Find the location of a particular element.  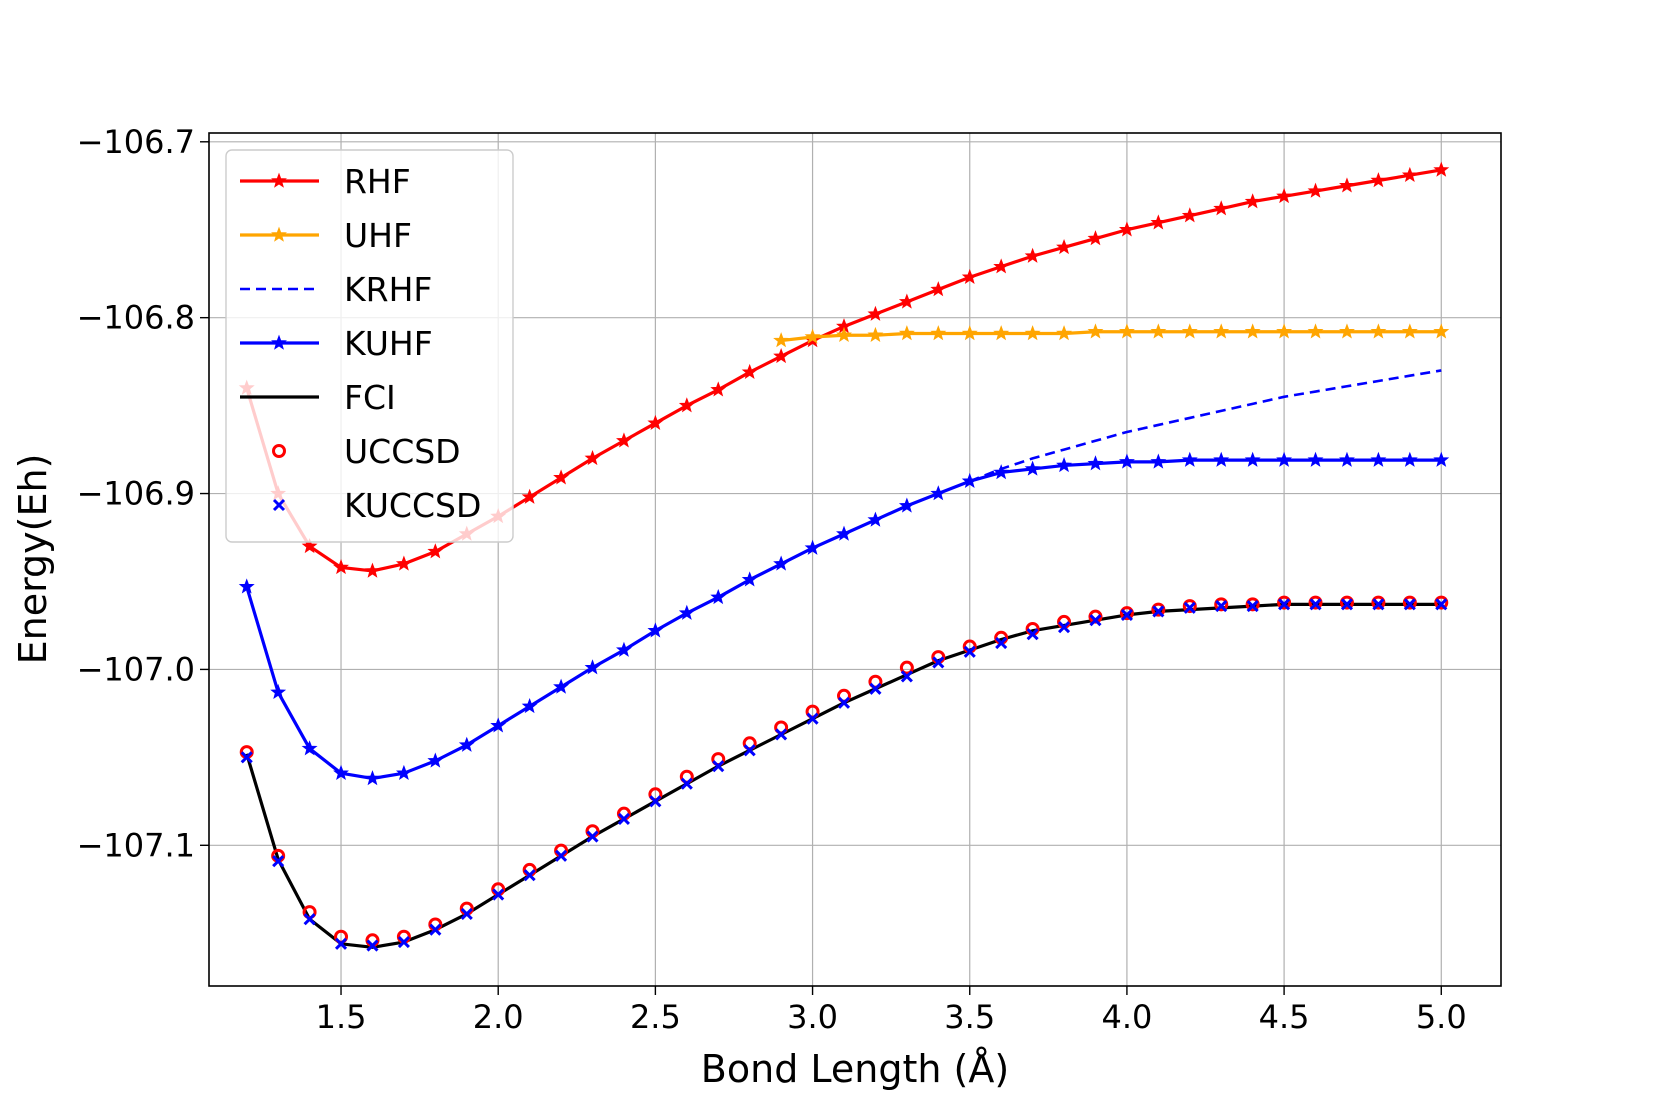

y-tick-label: −107.0 is located at coordinates (136, 669).